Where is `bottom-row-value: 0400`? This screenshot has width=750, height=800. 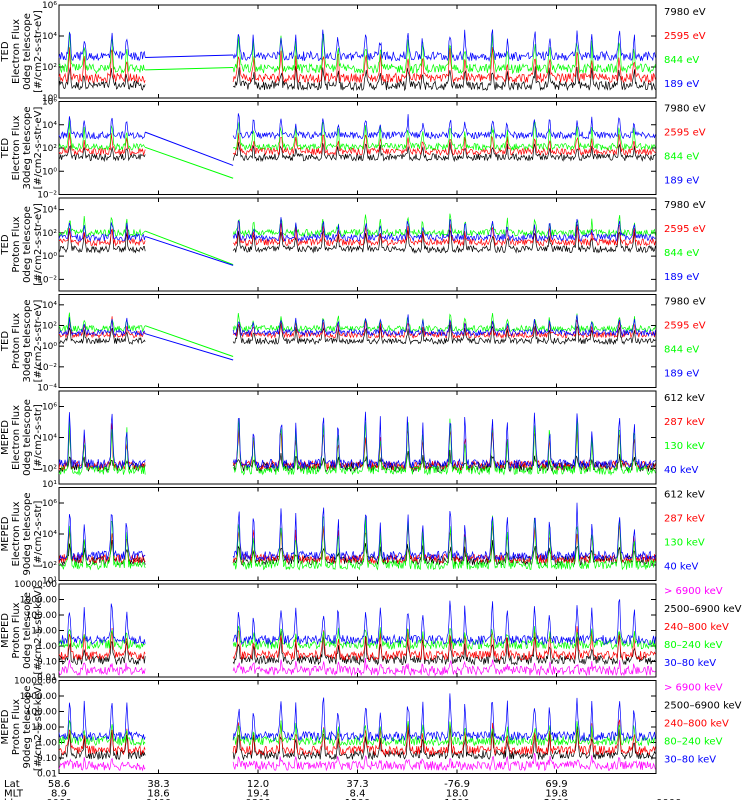 bottom-row-value: 0400 is located at coordinates (158, 799).